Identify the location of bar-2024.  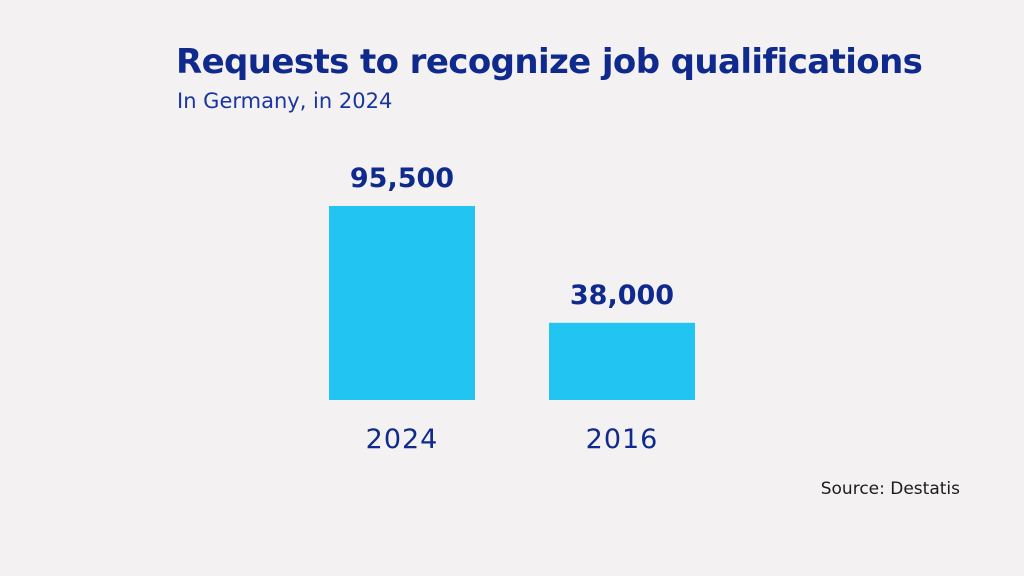
(402, 303).